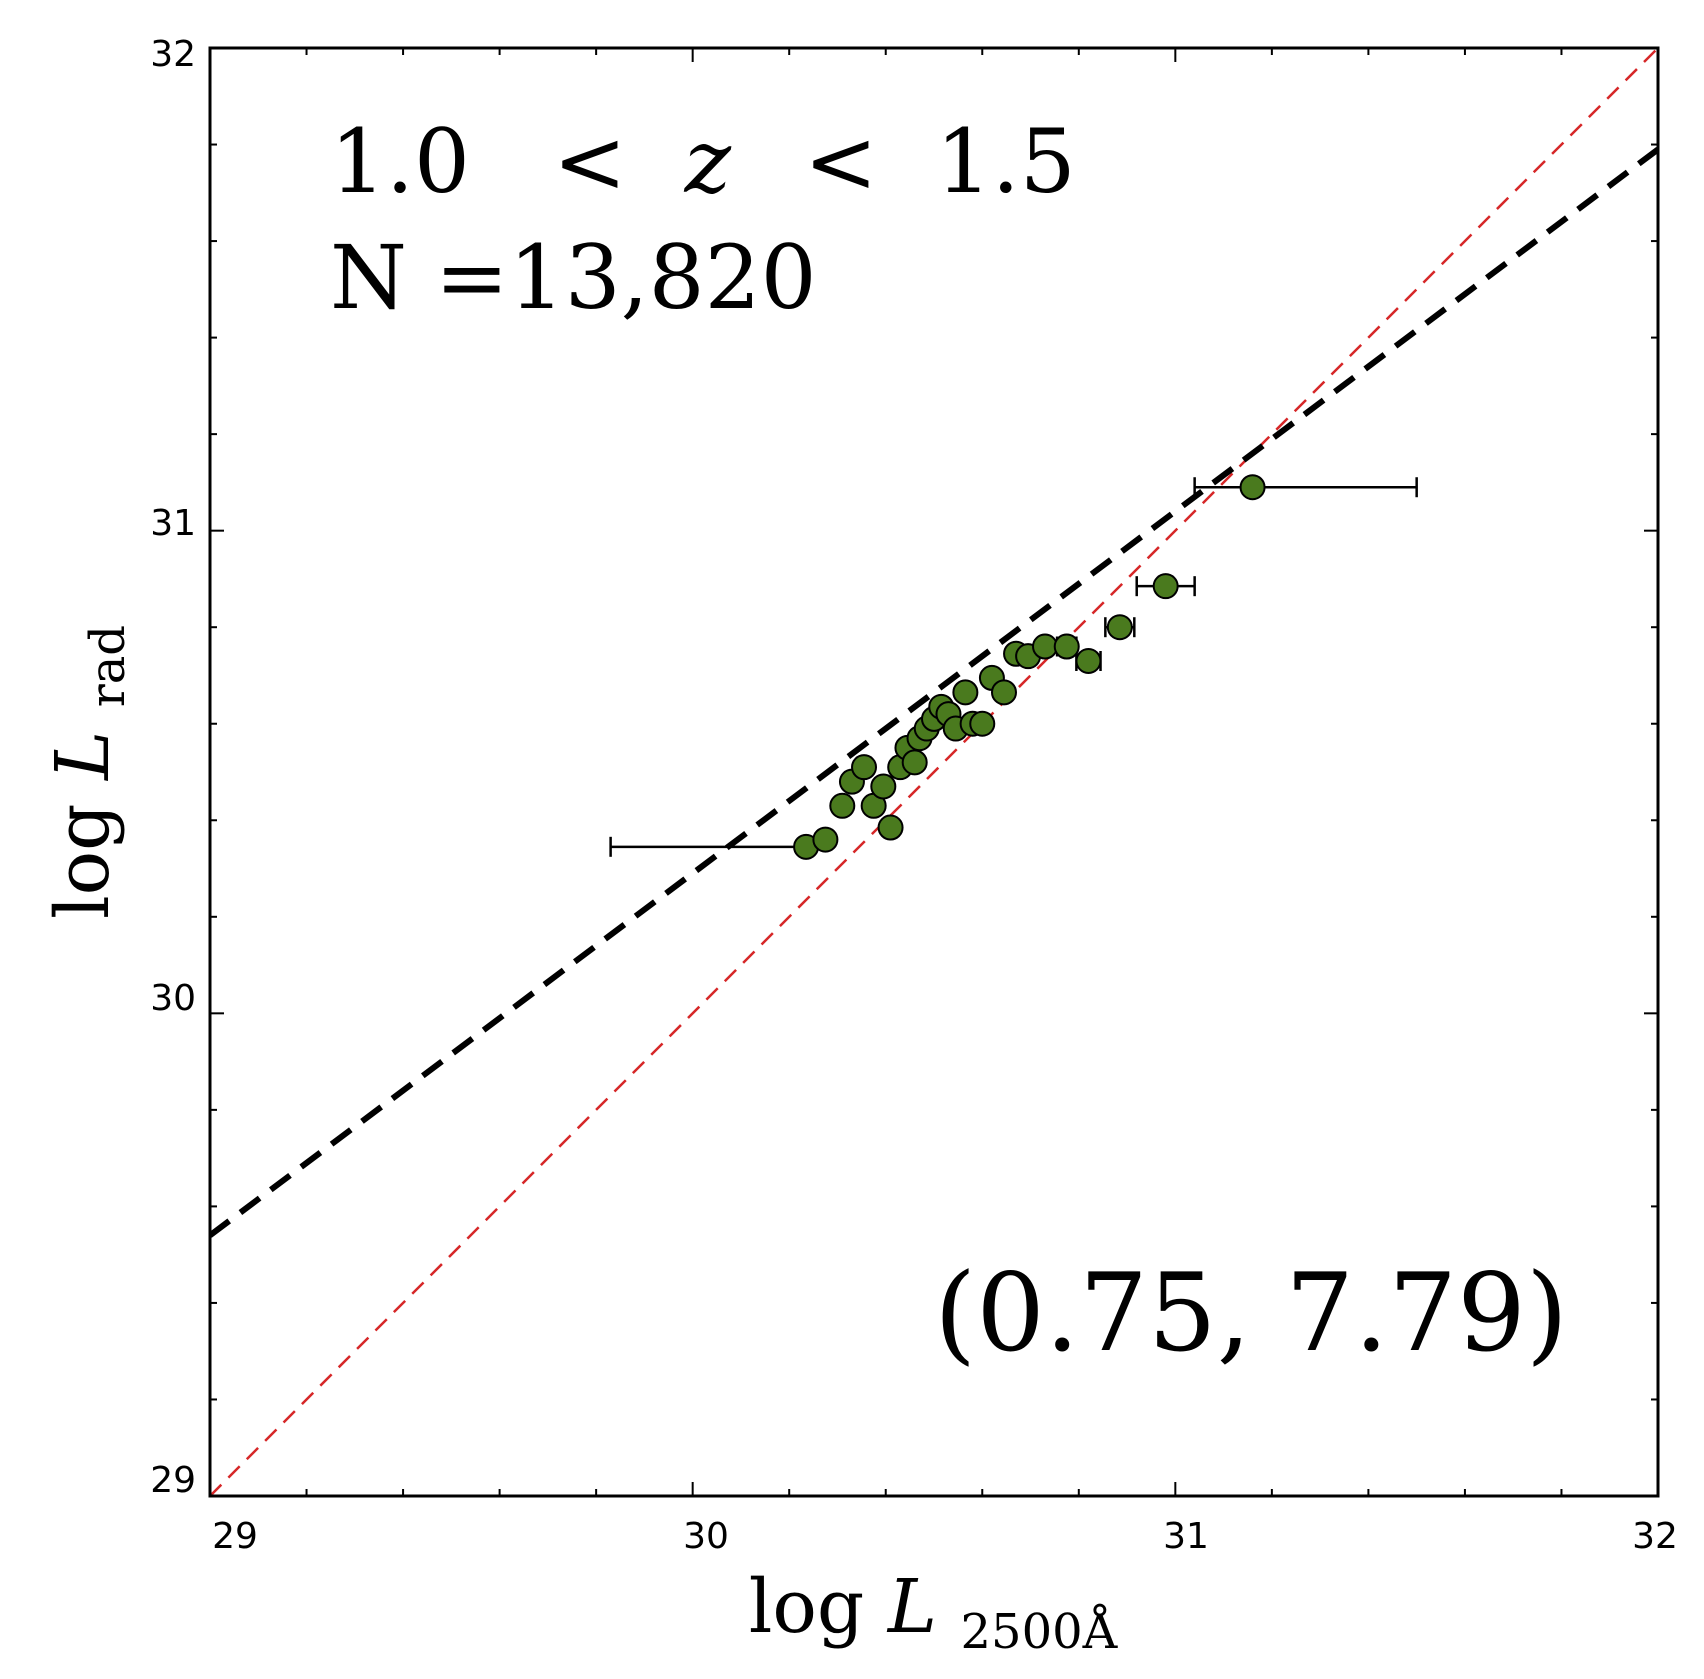 The width and height of the screenshot is (1704, 1679). I want to click on redshift-range-annotation: 1.0 < z < 1.5, so click(703, 161).